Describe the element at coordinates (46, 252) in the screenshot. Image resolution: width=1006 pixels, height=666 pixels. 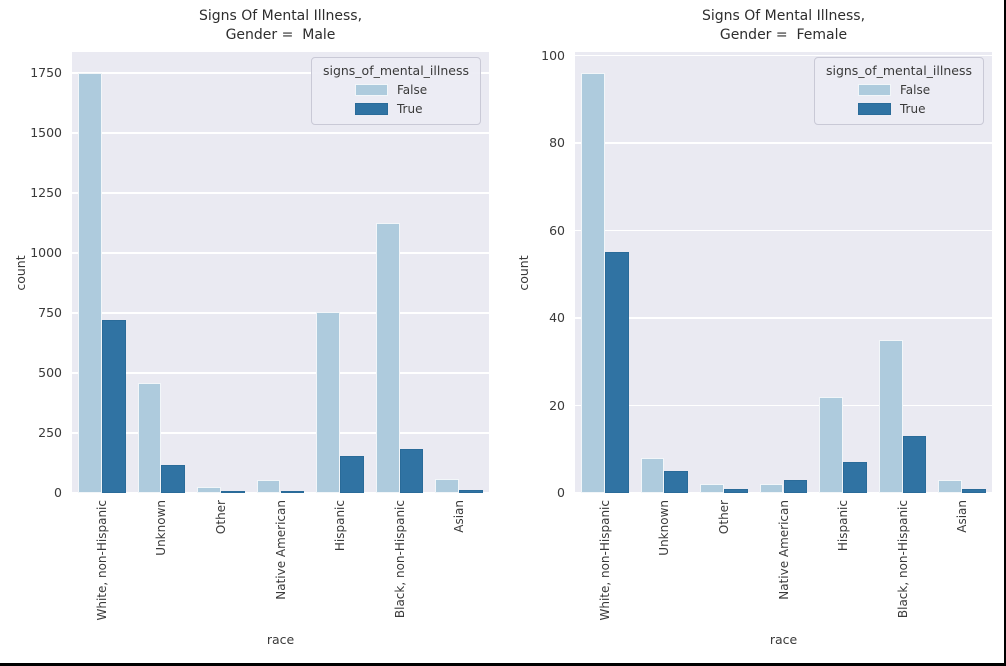
I see `y-tick-label: 1000` at that location.